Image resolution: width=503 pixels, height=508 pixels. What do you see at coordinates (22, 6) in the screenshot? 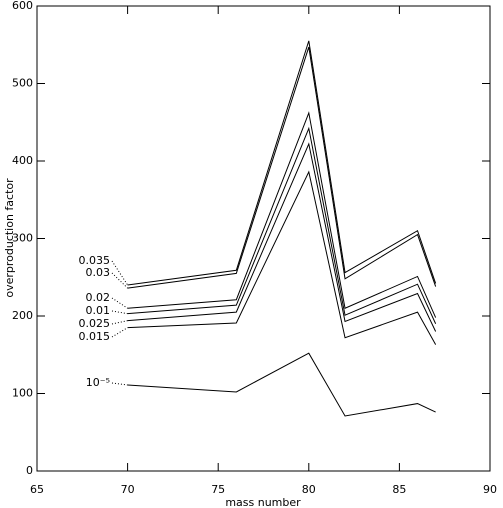
I see `y-tick-label: 600` at bounding box center [22, 6].